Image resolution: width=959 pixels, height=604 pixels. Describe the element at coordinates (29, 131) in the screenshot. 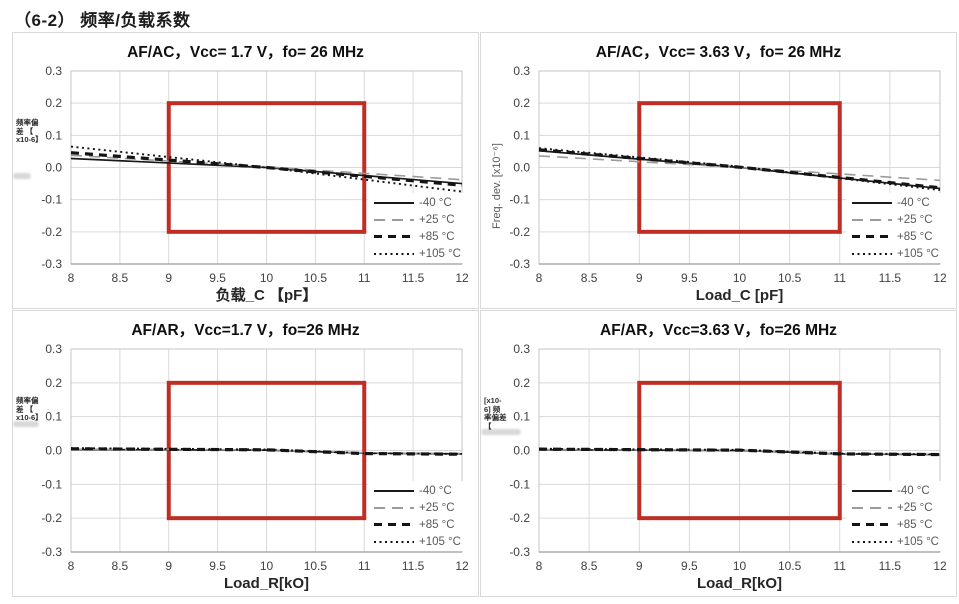

I see `y-axis-label: 频率偏差 【x10-6】` at that location.